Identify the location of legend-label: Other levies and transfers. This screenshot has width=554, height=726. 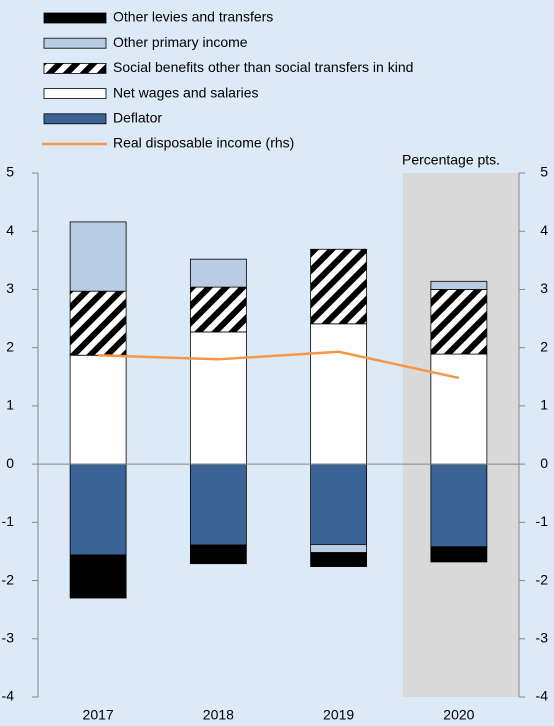
(193, 17).